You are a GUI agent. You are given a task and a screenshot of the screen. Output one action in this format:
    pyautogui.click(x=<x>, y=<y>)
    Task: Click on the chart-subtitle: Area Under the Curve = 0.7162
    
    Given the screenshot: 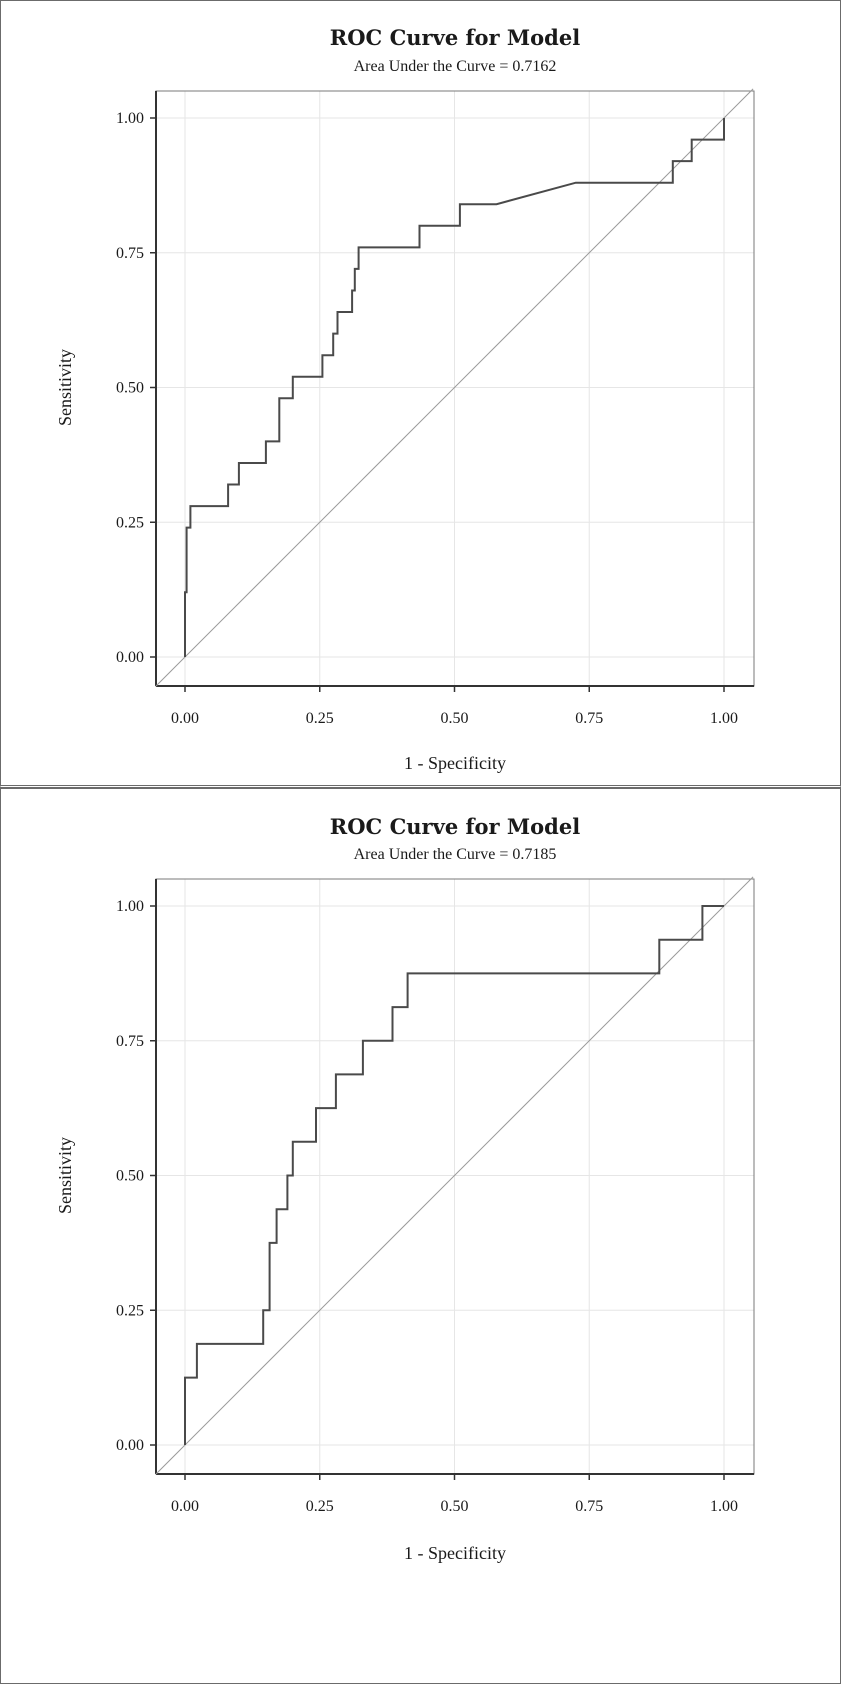 What is the action you would take?
    pyautogui.click(x=455, y=66)
    